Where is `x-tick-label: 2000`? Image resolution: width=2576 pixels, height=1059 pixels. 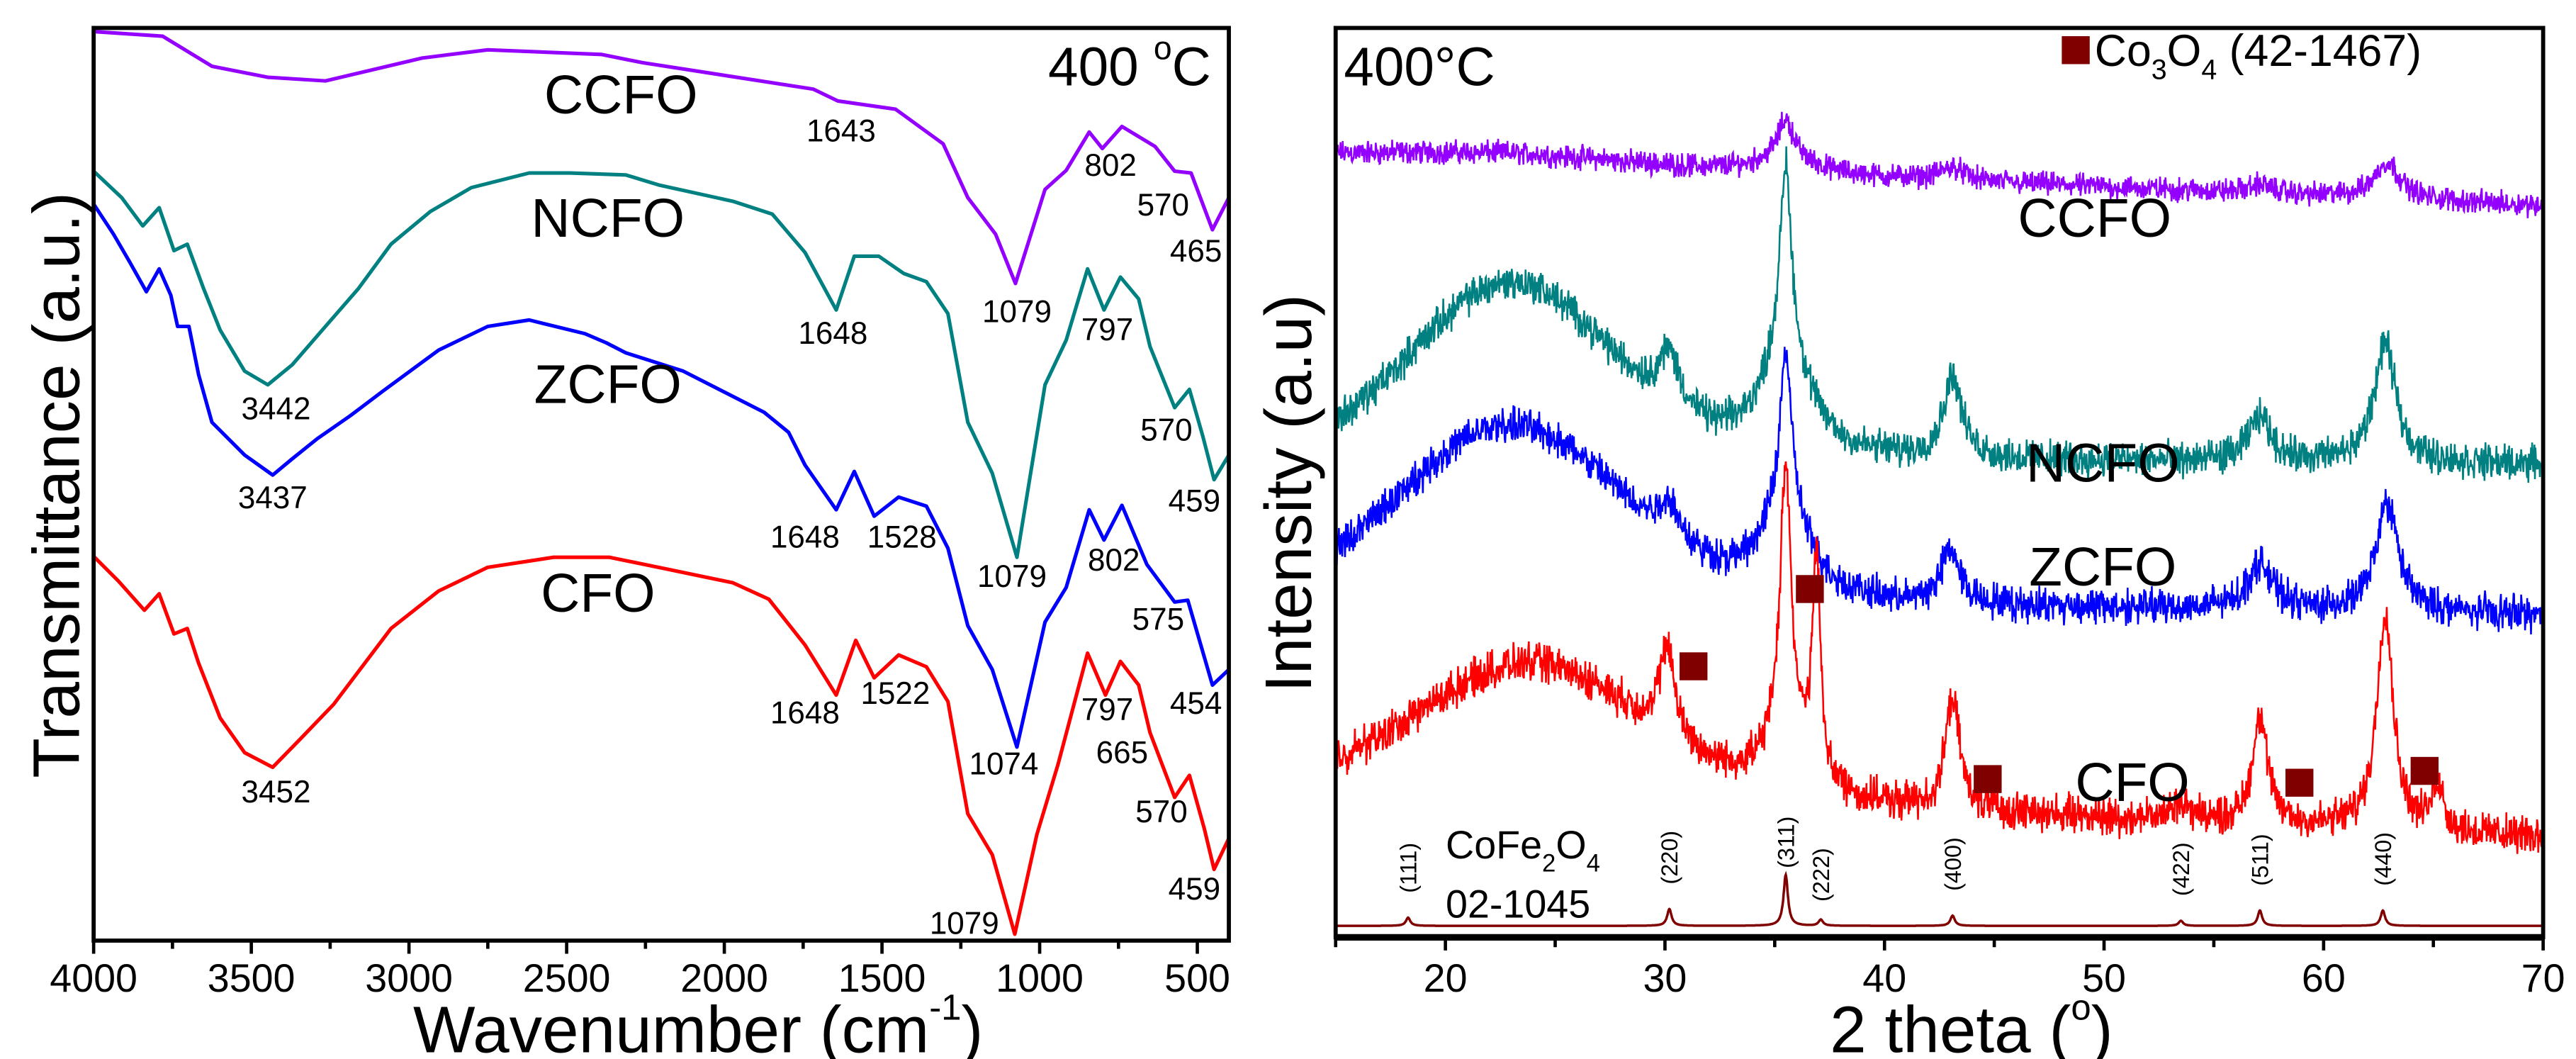 x-tick-label: 2000 is located at coordinates (724, 978).